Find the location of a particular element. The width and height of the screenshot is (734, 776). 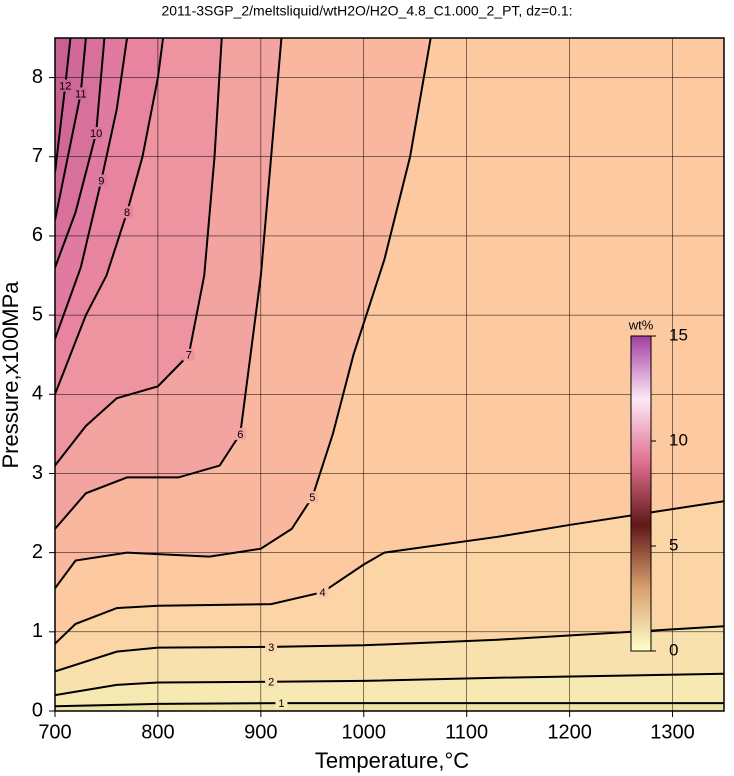

contour-label: 9 is located at coordinates (101, 181).